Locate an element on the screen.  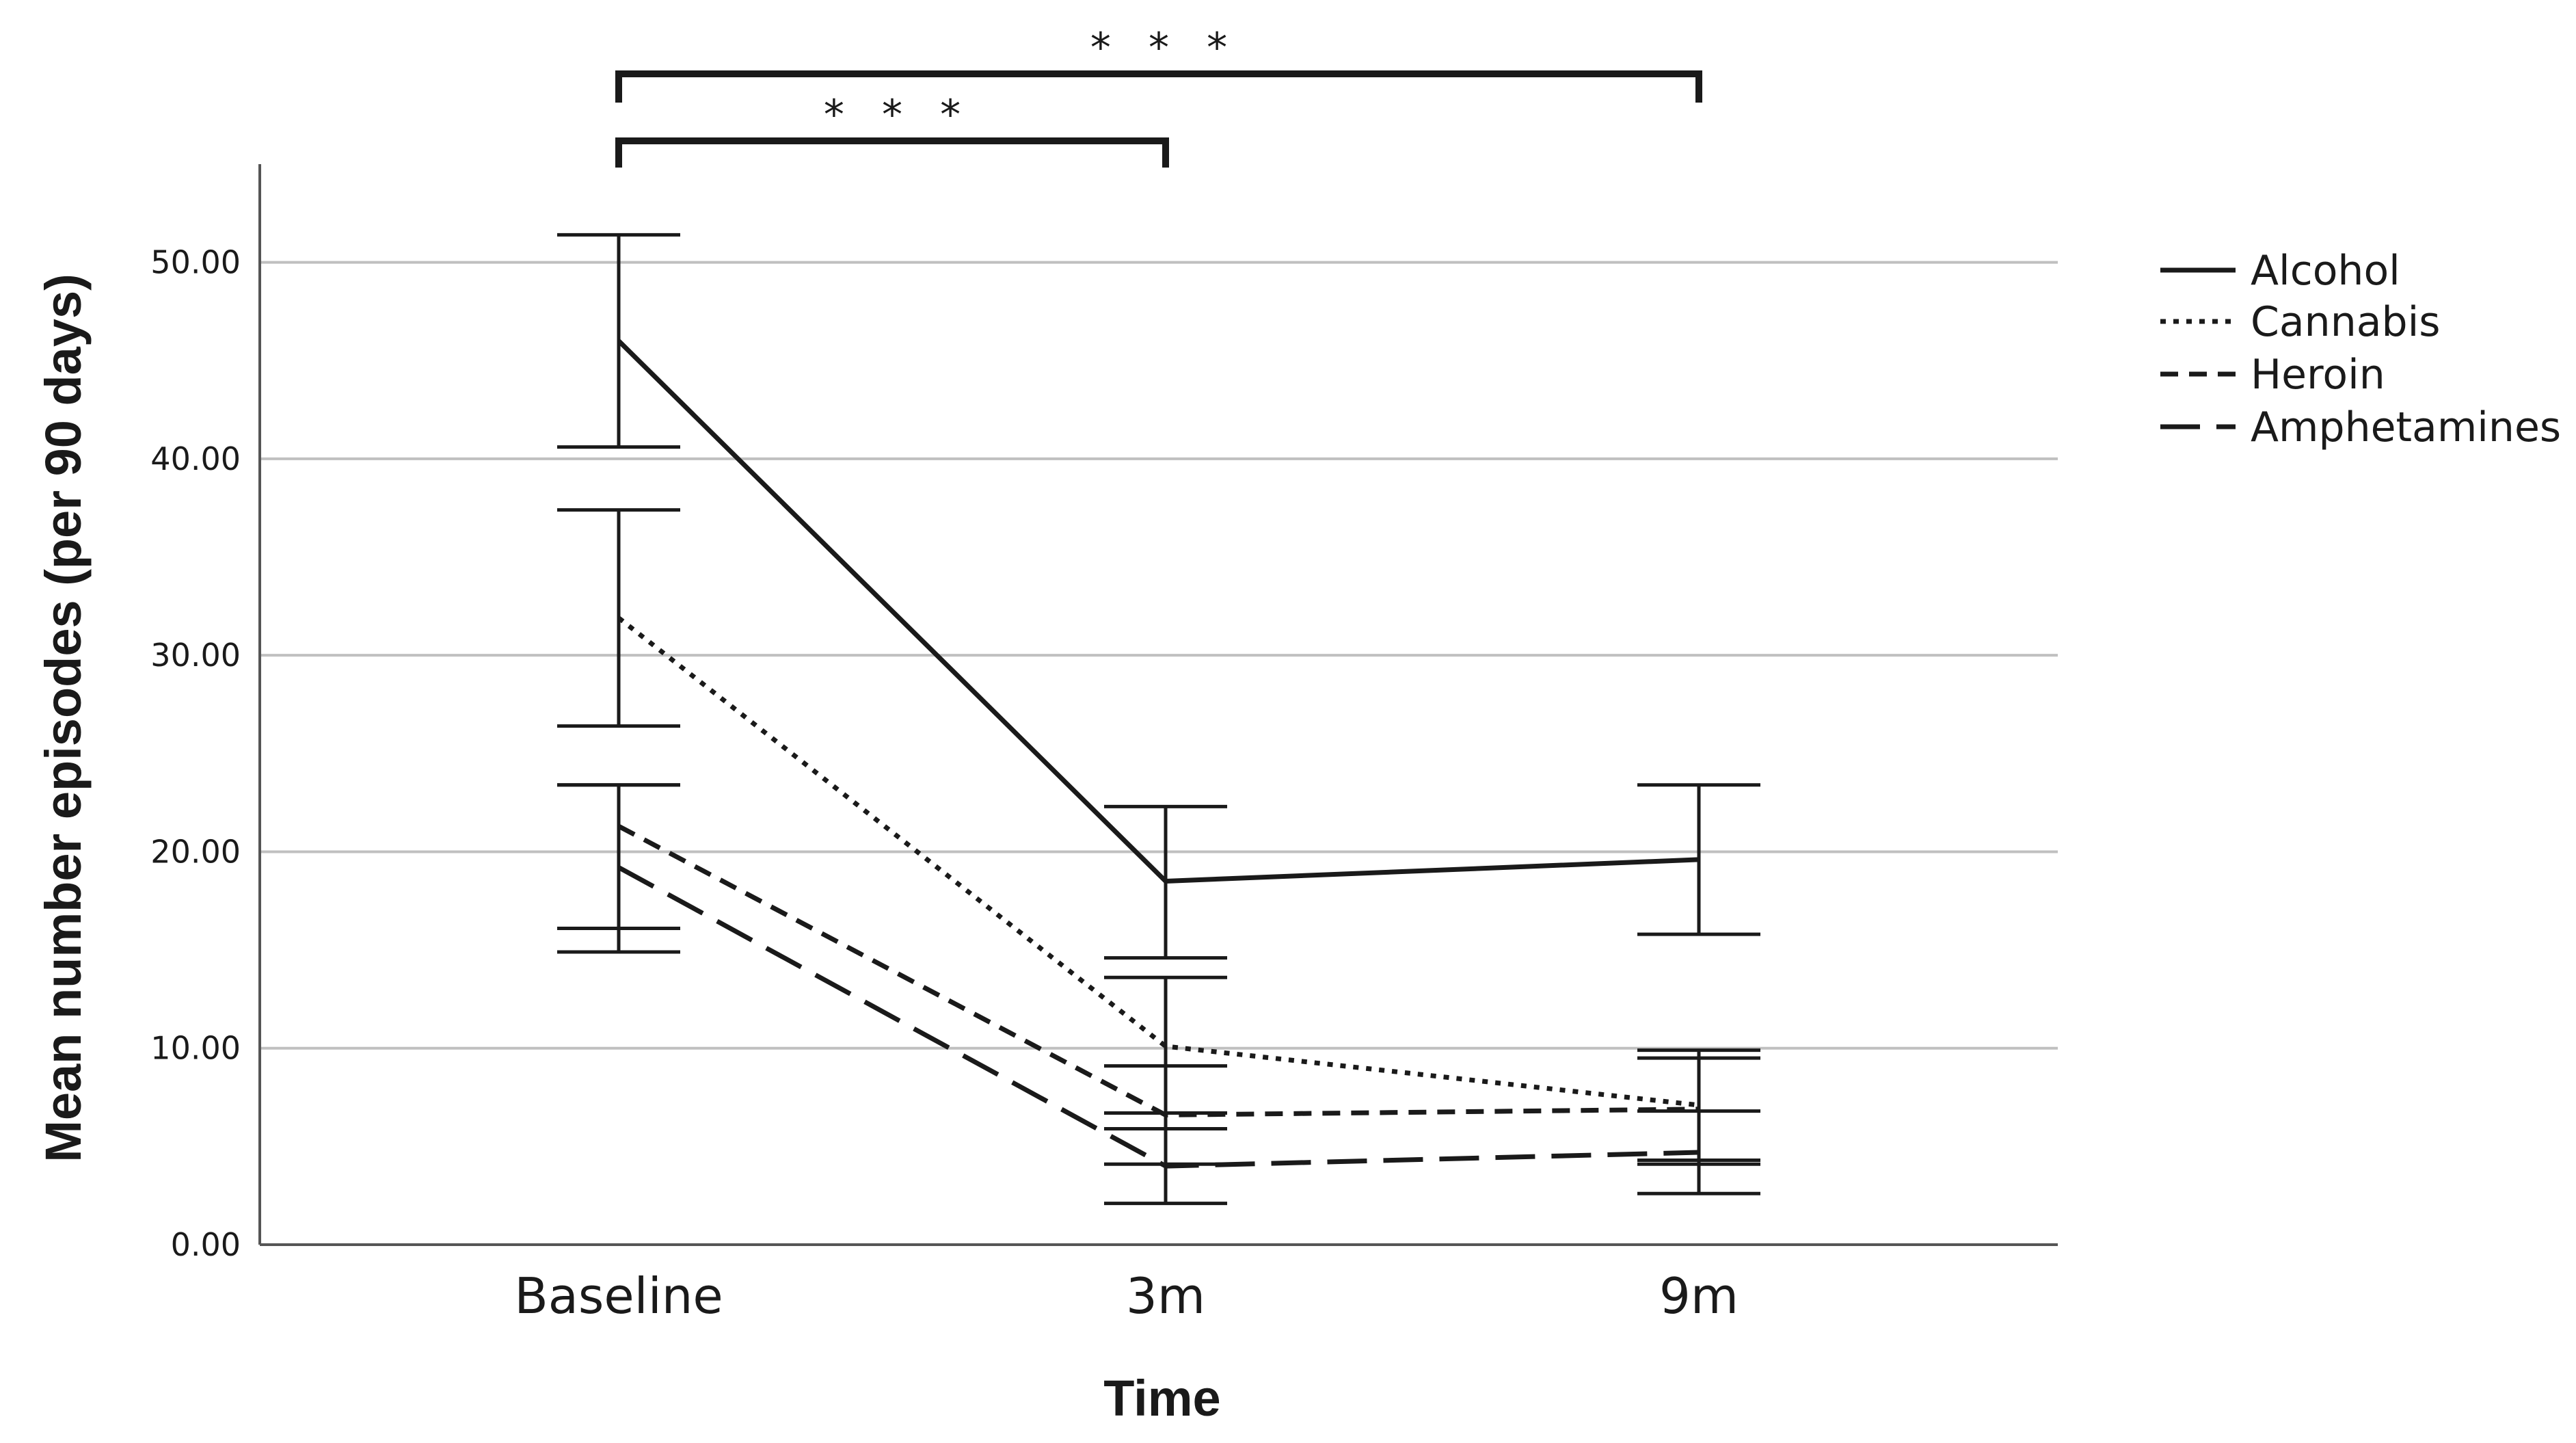
significance-brackets: * * * * * * is located at coordinates (1158, 96).